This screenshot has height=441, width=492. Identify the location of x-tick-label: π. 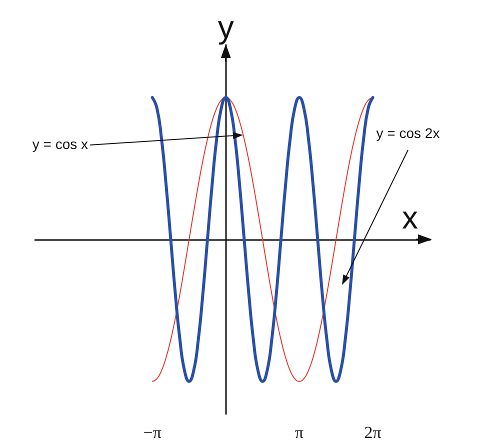
(299, 432).